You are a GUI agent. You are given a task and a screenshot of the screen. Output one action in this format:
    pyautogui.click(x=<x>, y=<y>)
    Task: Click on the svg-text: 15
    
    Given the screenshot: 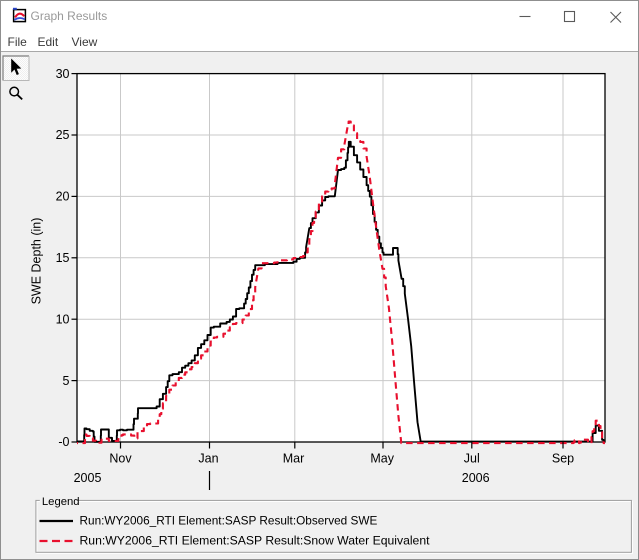 What is the action you would take?
    pyautogui.click(x=63, y=258)
    